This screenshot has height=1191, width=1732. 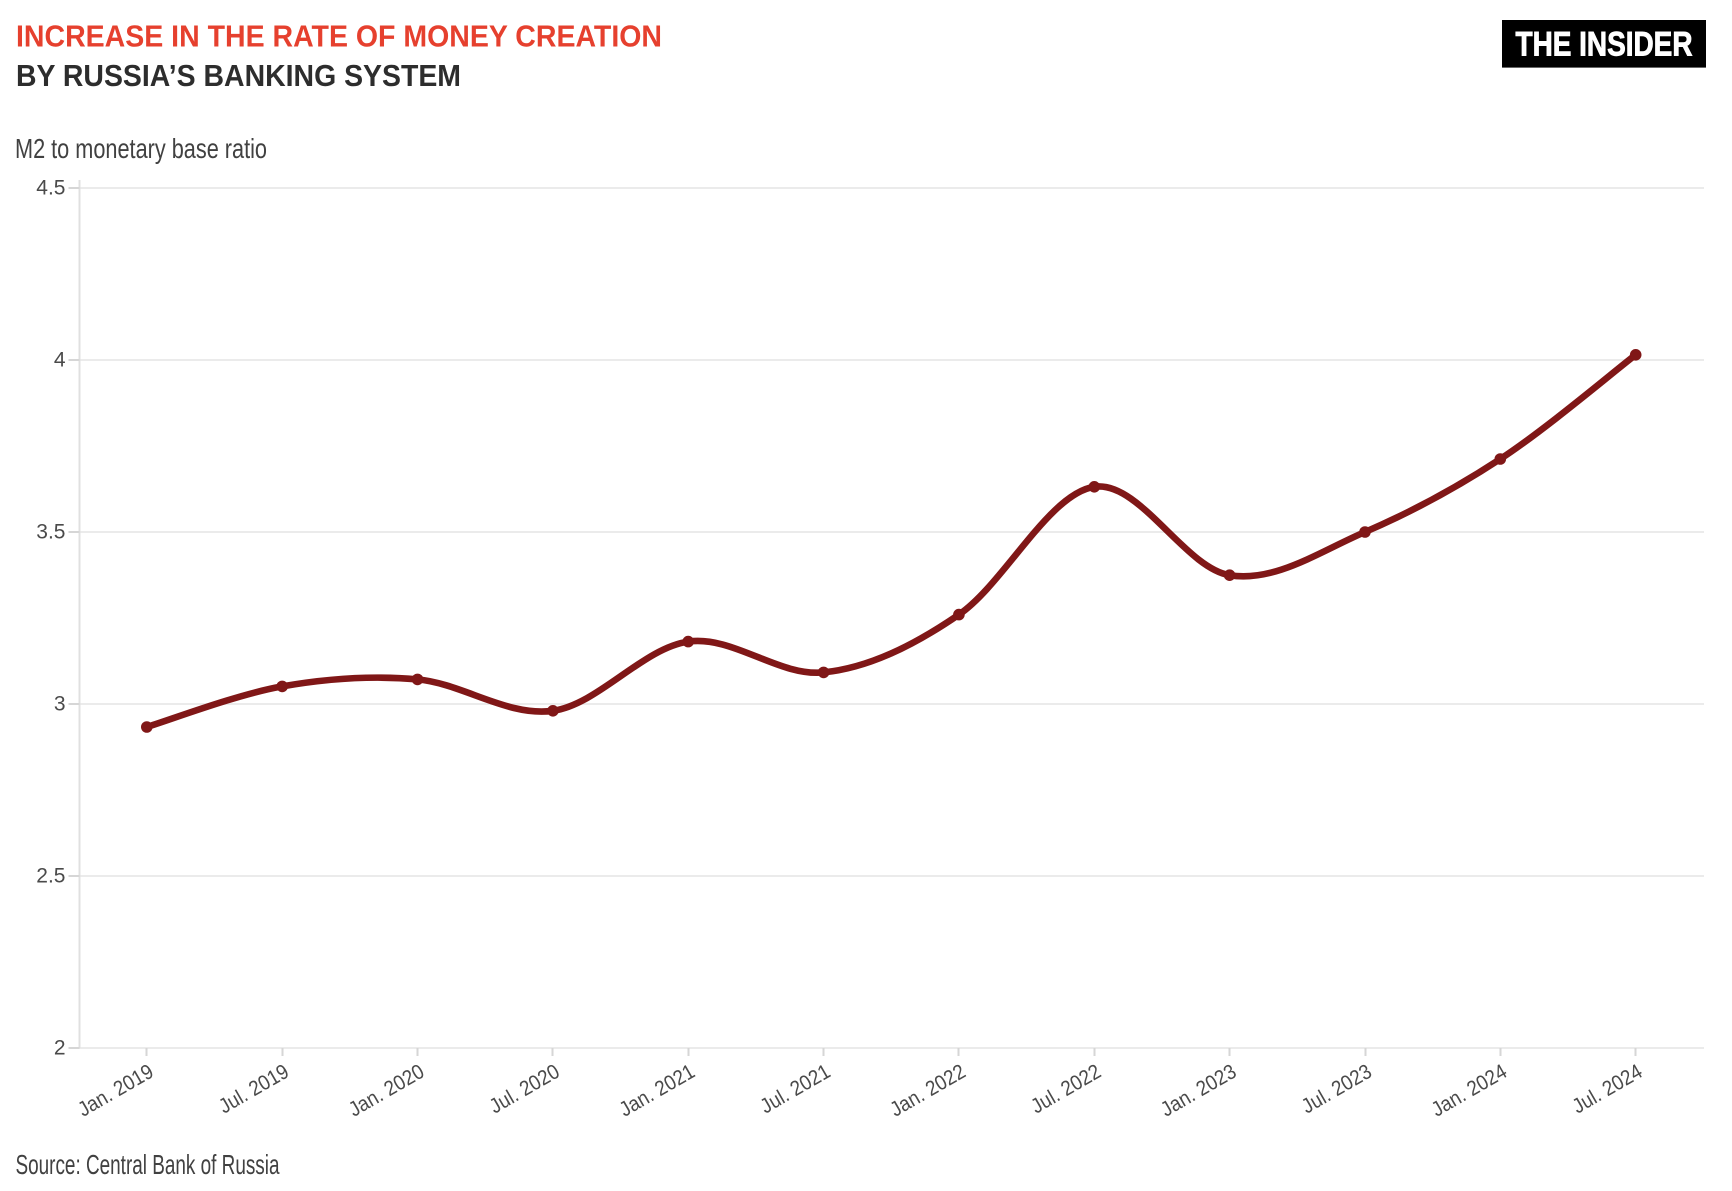 I want to click on svg-text: 4.5, so click(x=50, y=188).